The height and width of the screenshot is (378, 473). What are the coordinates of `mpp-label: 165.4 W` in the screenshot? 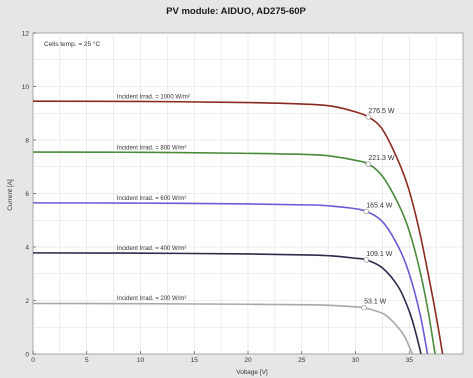 It's located at (379, 205).